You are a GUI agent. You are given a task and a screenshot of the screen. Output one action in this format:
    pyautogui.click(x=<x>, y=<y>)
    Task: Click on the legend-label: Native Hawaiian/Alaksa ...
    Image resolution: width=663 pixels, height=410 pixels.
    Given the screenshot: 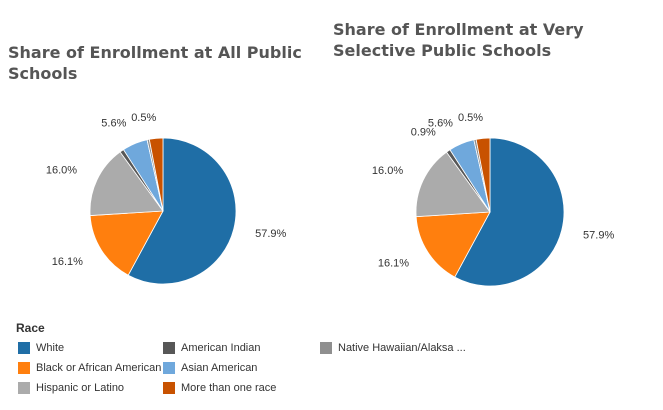 What is the action you would take?
    pyautogui.click(x=402, y=348)
    